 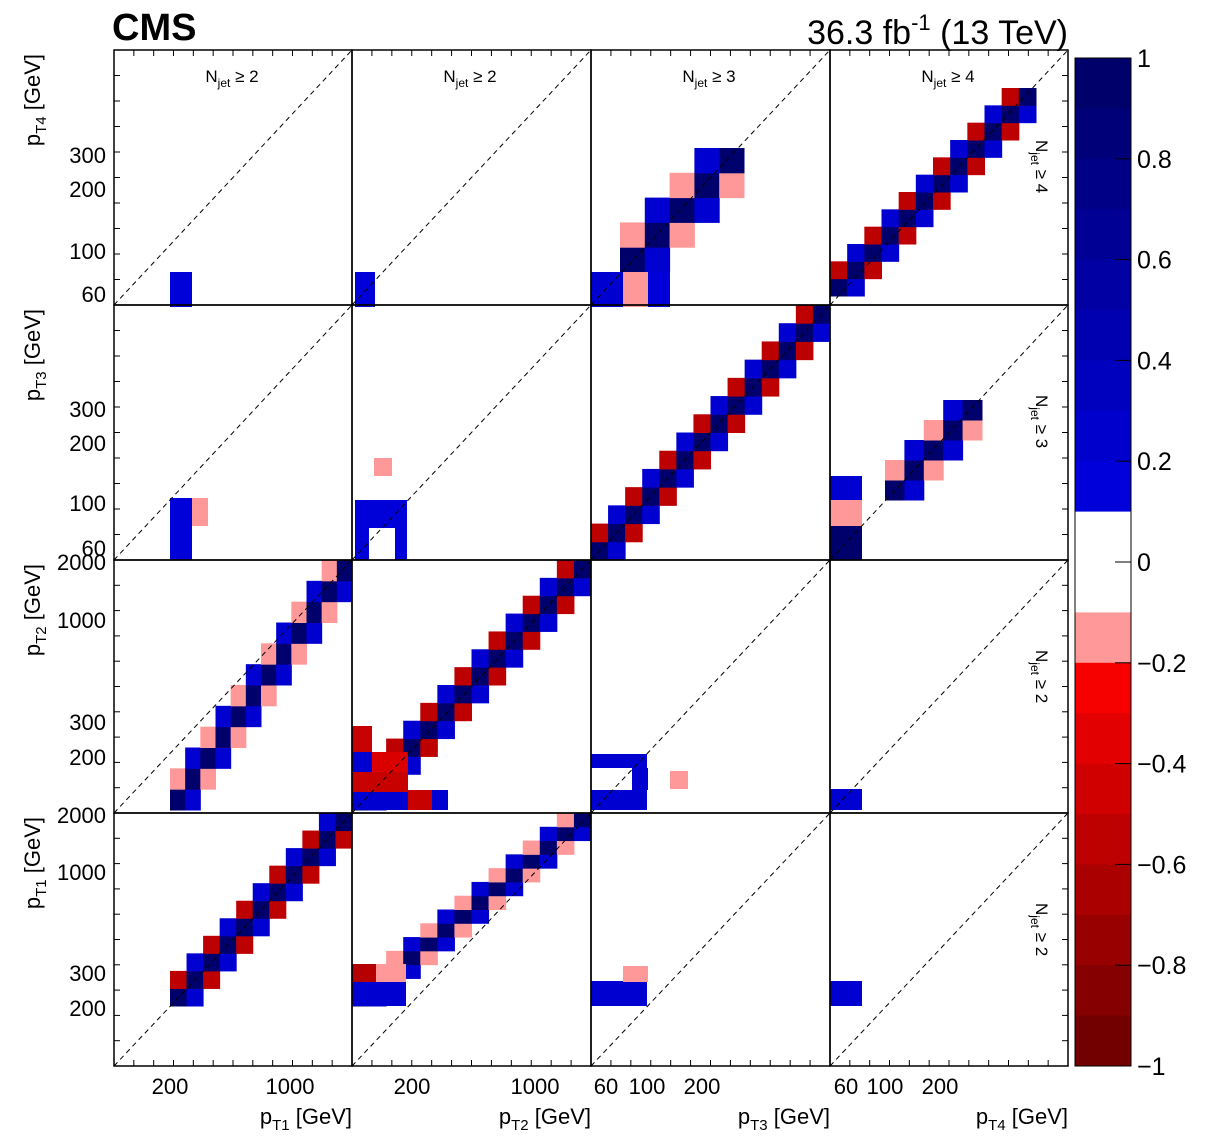 What do you see at coordinates (1161, 966) in the screenshot?
I see `colorbar-tick-label: −0.8` at bounding box center [1161, 966].